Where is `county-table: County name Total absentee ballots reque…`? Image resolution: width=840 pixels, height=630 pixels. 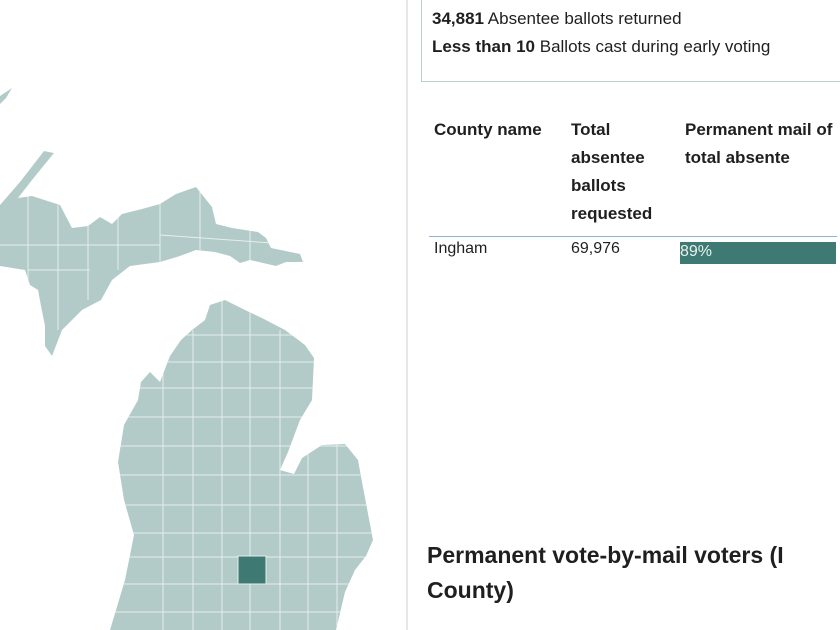 county-table: County name Total absentee ballots reque… is located at coordinates (633, 188).